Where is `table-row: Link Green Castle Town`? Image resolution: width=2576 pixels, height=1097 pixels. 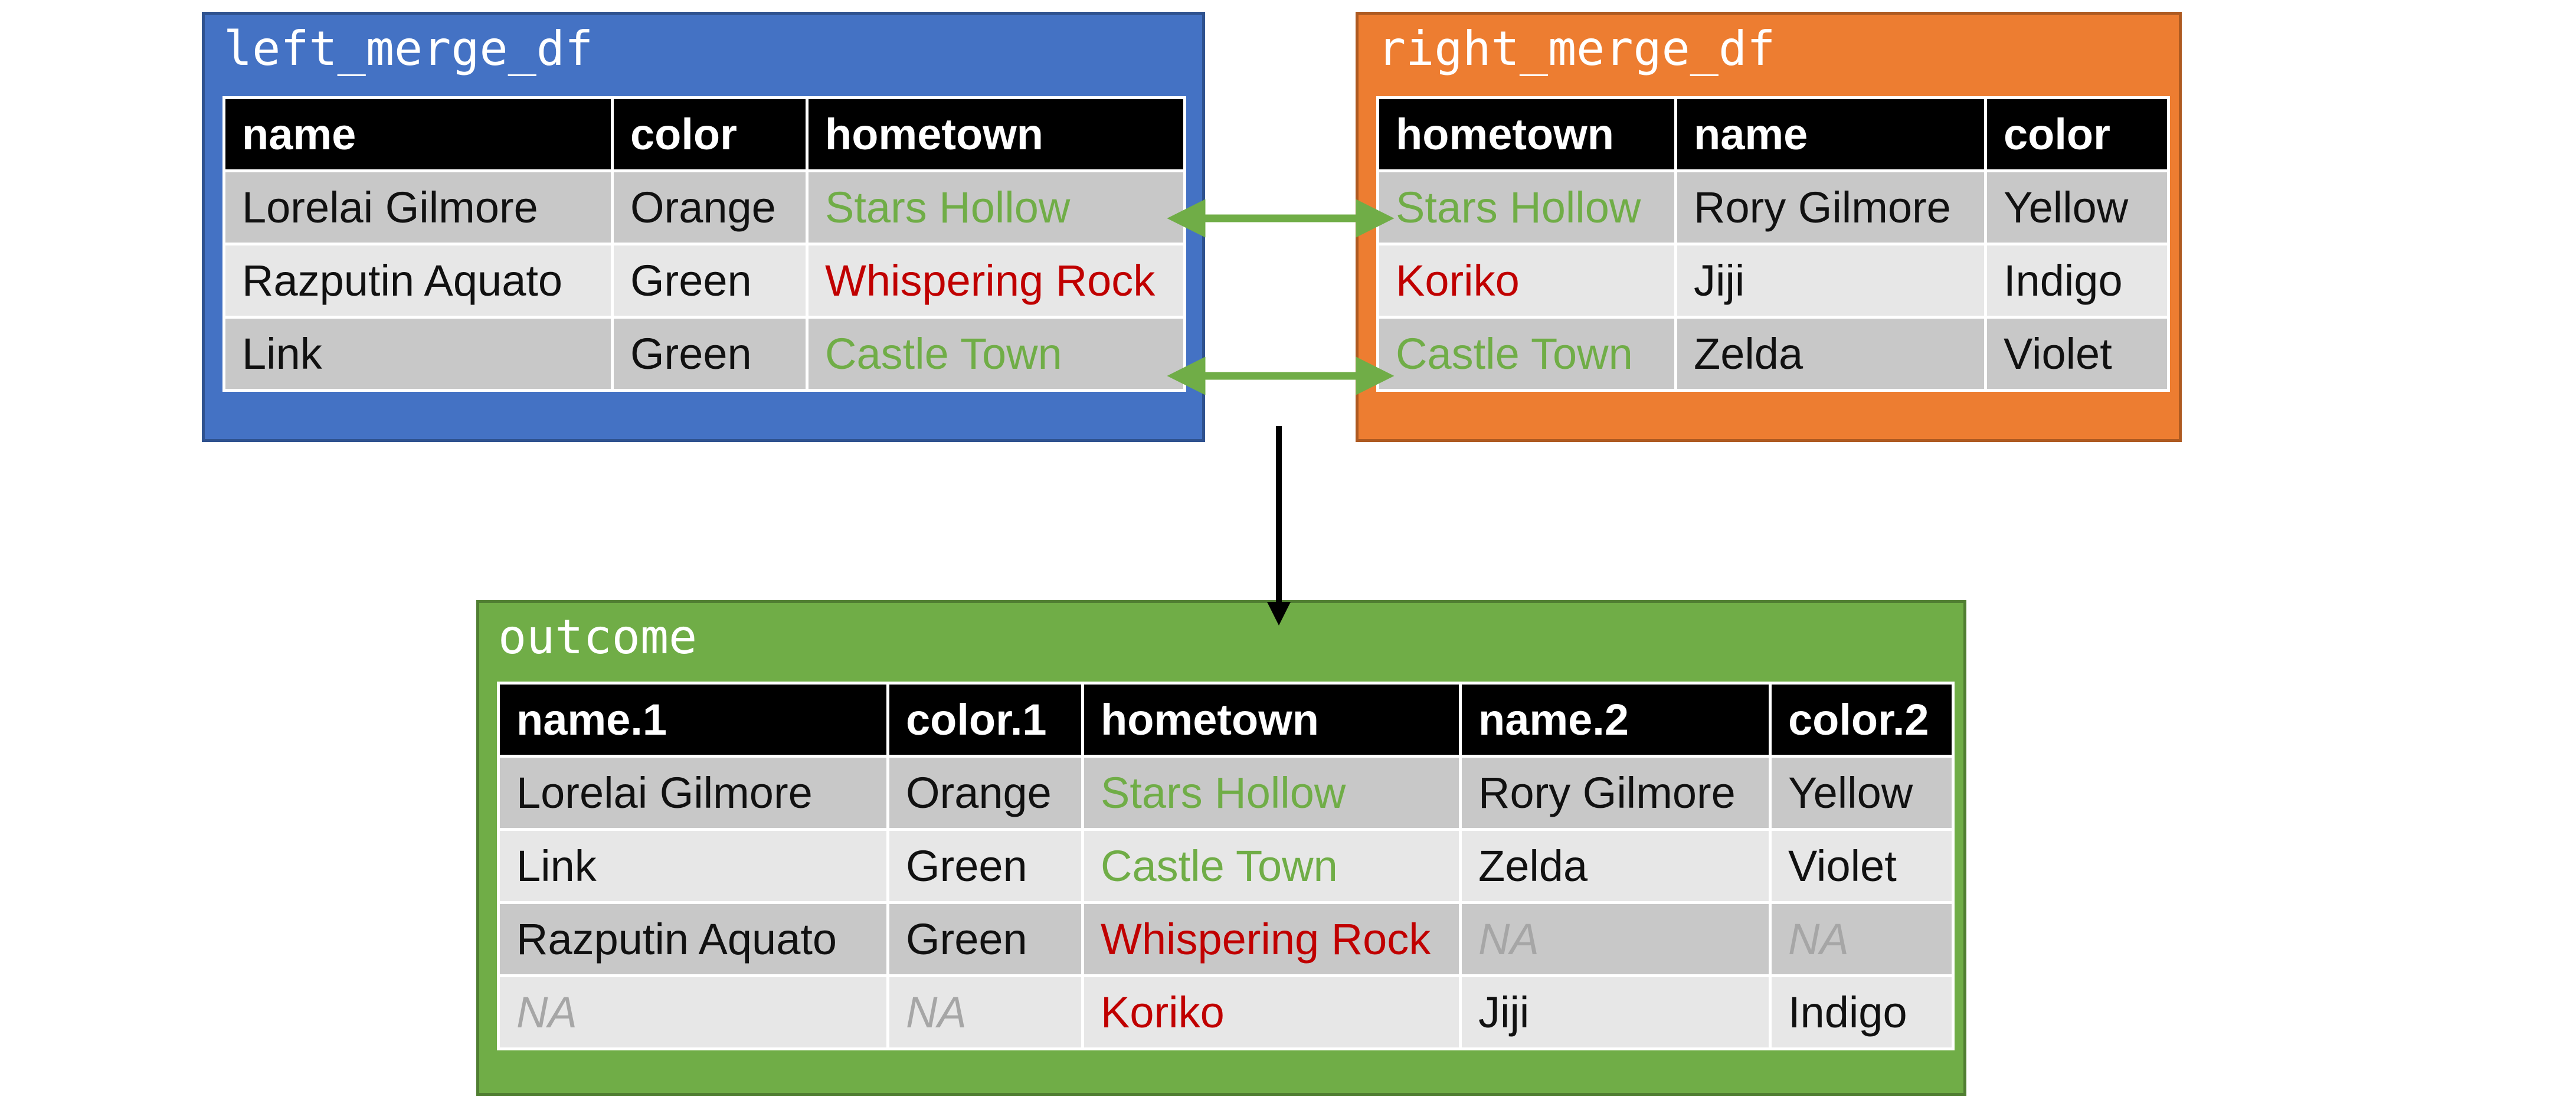 table-row: Link Green Castle Town is located at coordinates (704, 354).